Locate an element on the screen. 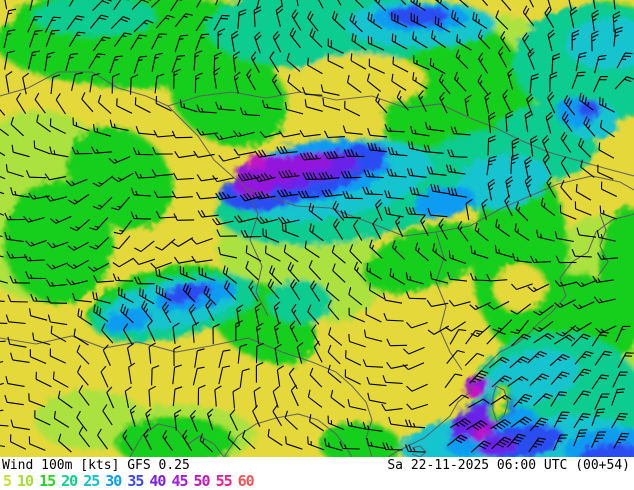 The width and height of the screenshot is (634, 490). legend-value-10: 10 is located at coordinates (25, 481).